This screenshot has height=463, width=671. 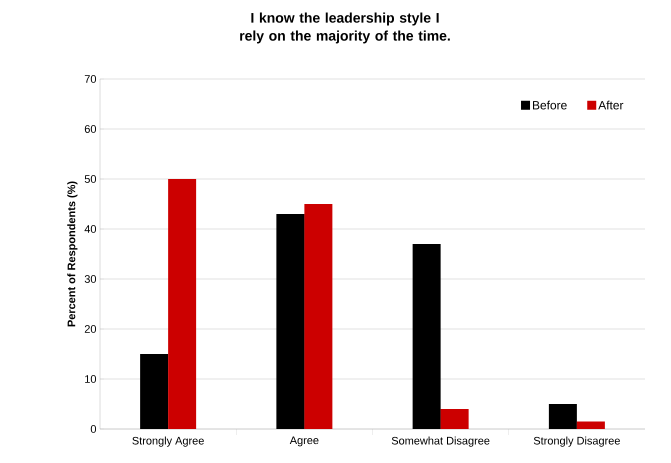 What do you see at coordinates (90, 329) in the screenshot?
I see `y-tick-label: 20` at bounding box center [90, 329].